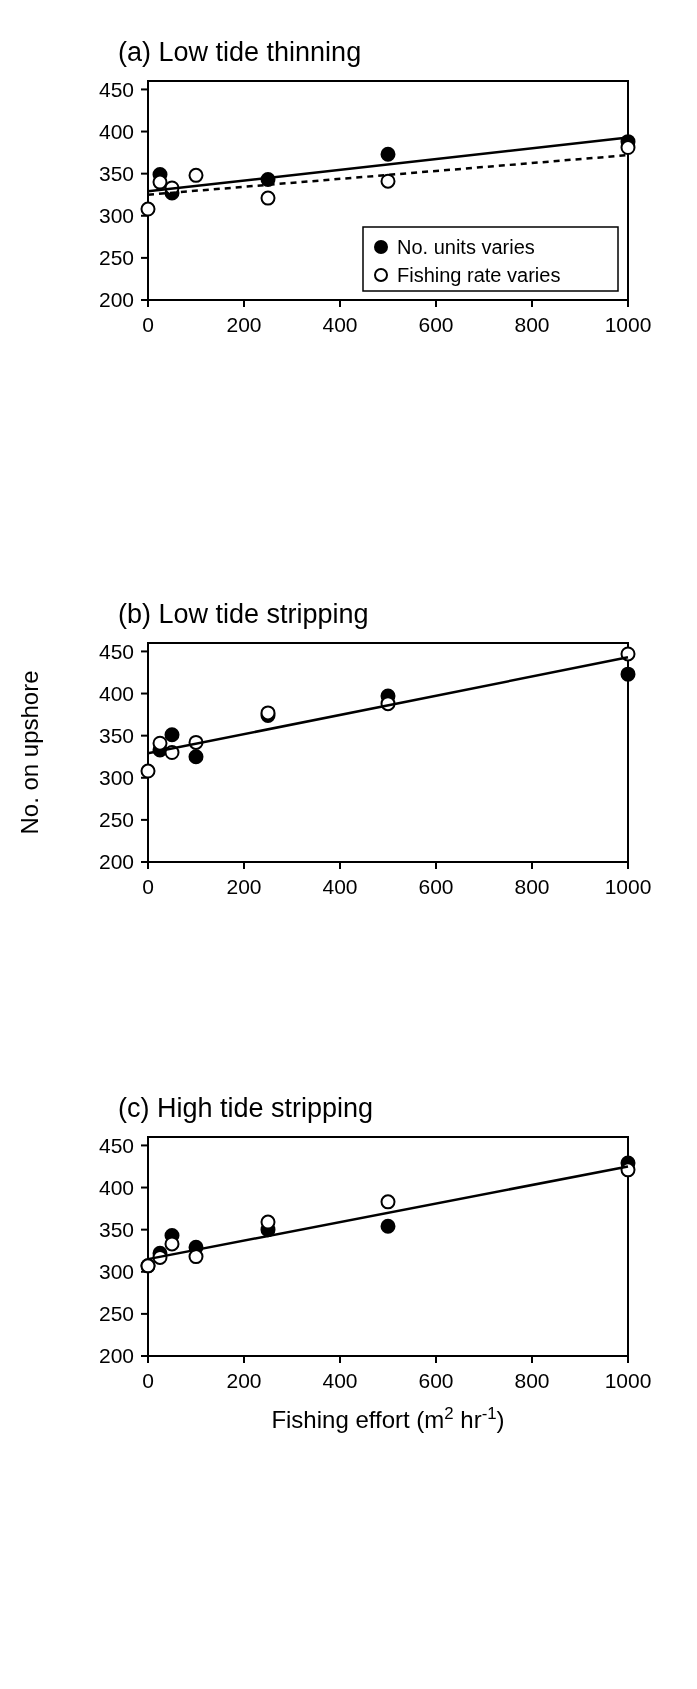 The height and width of the screenshot is (1689, 697). What do you see at coordinates (240, 52) in the screenshot?
I see `chart-title: (a) Low tide thinning` at bounding box center [240, 52].